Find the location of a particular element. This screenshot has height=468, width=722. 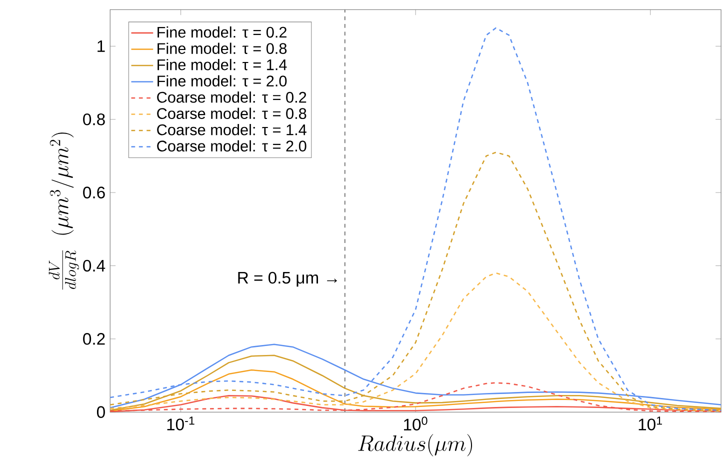

y-tick-label: 0 is located at coordinates (100, 412).